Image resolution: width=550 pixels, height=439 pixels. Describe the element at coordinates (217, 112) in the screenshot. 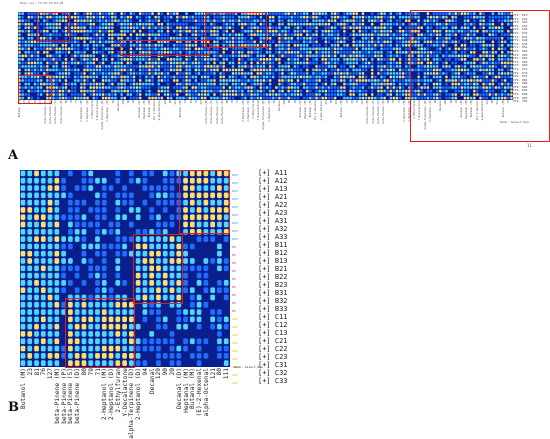

I see `column-label: beta-Pinene (S)` at that location.